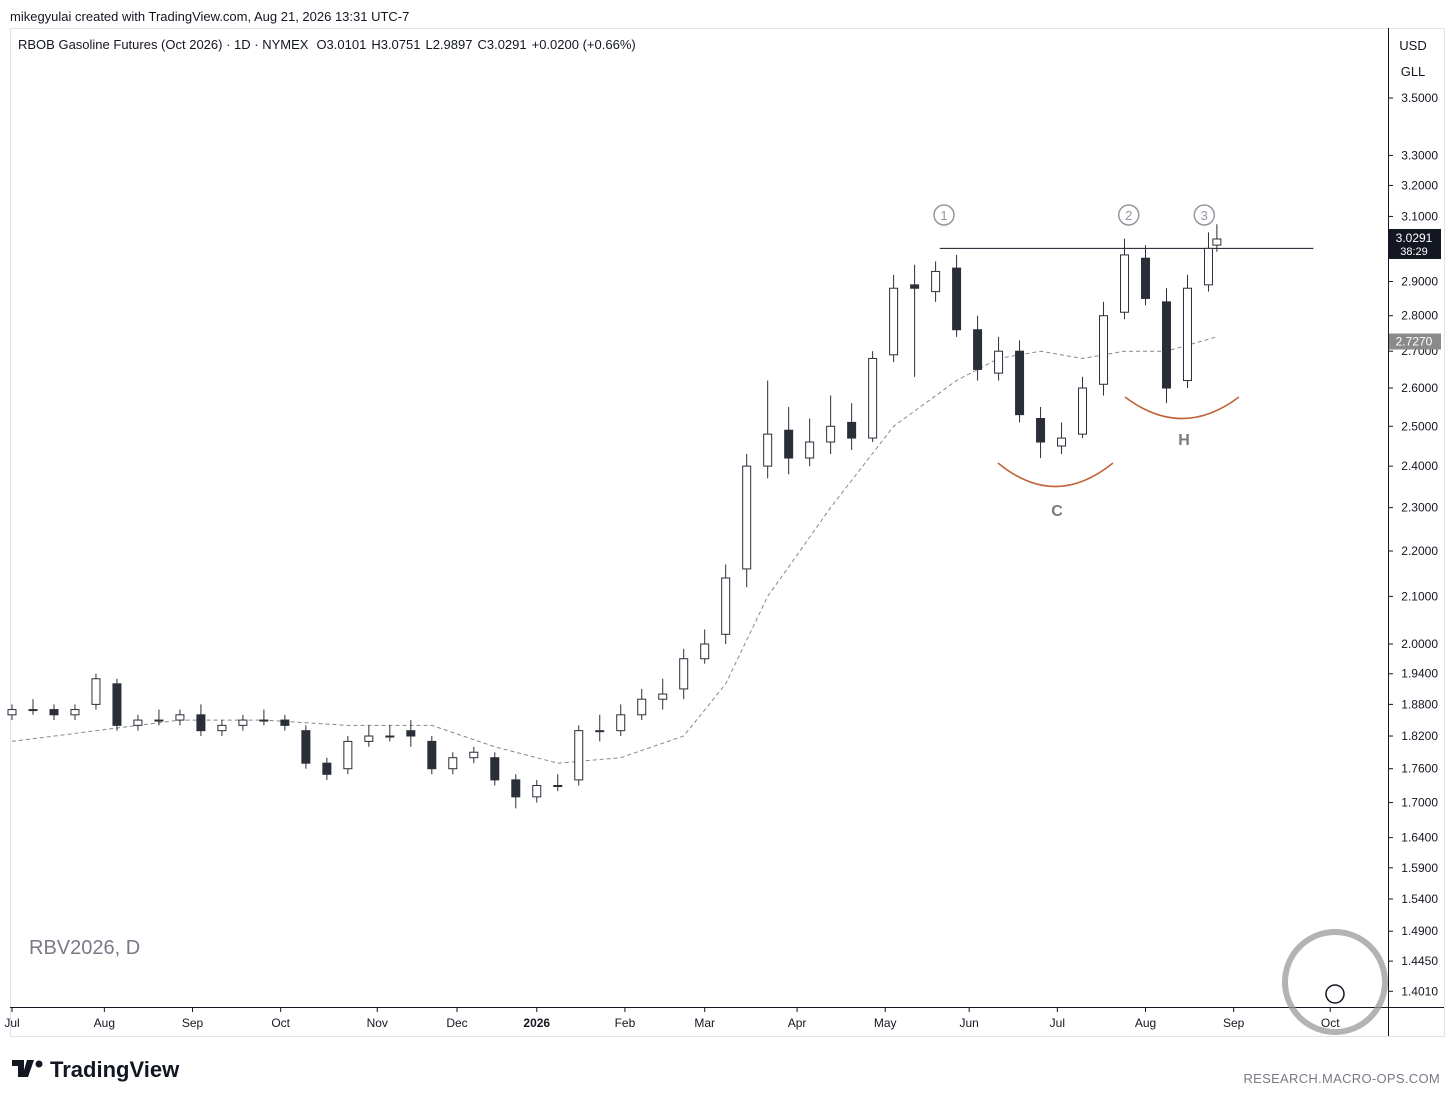 The height and width of the screenshot is (1105, 1456). Describe the element at coordinates (584, 44) in the screenshot. I see `legend-value: +0.0200 (+0.66%)` at that location.